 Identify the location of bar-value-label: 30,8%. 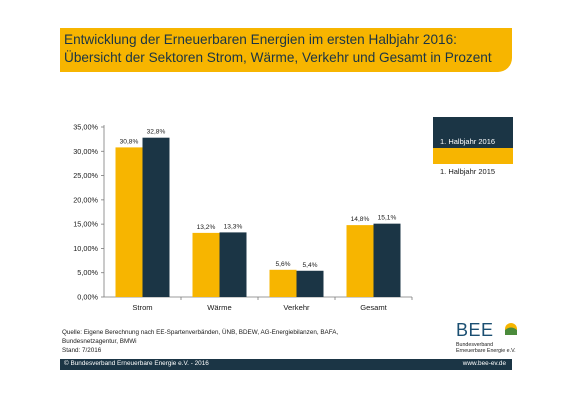
(129, 141).